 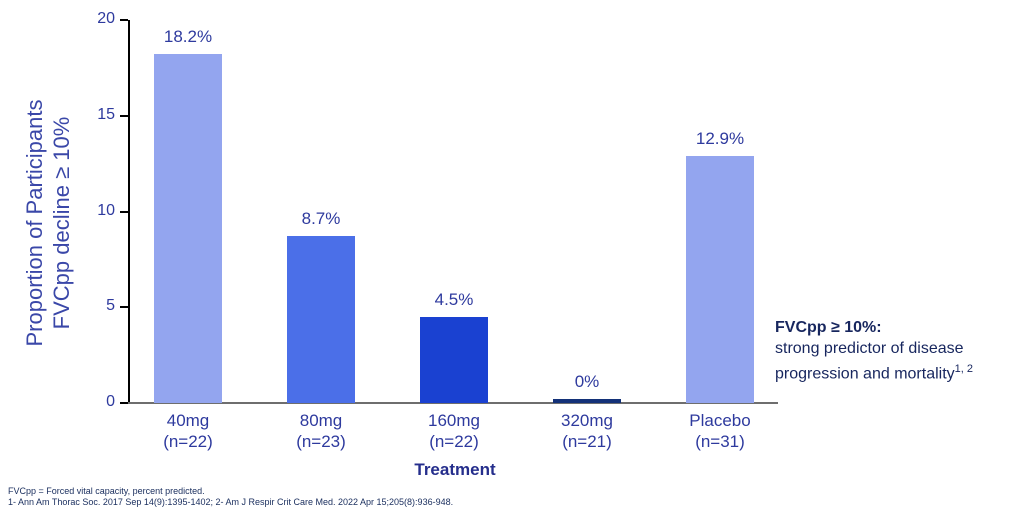 What do you see at coordinates (110, 306) in the screenshot?
I see `y-tick-label-5: 5` at bounding box center [110, 306].